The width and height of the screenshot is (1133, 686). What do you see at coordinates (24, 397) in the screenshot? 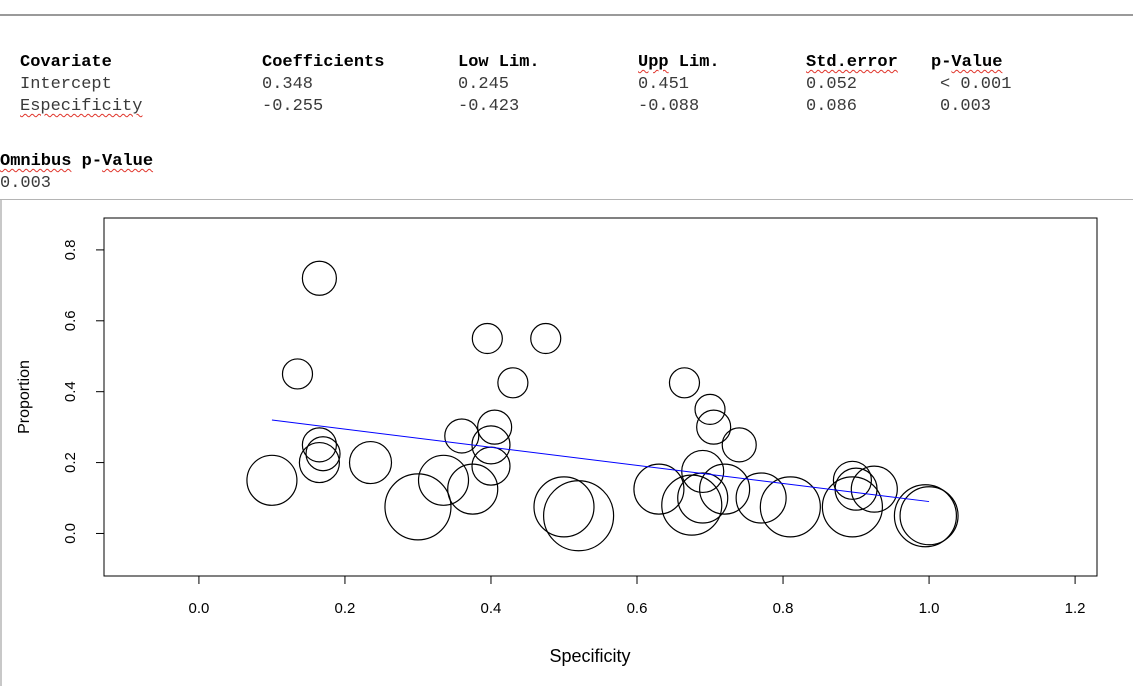
I see `y-axis-label: Proportion` at bounding box center [24, 397].